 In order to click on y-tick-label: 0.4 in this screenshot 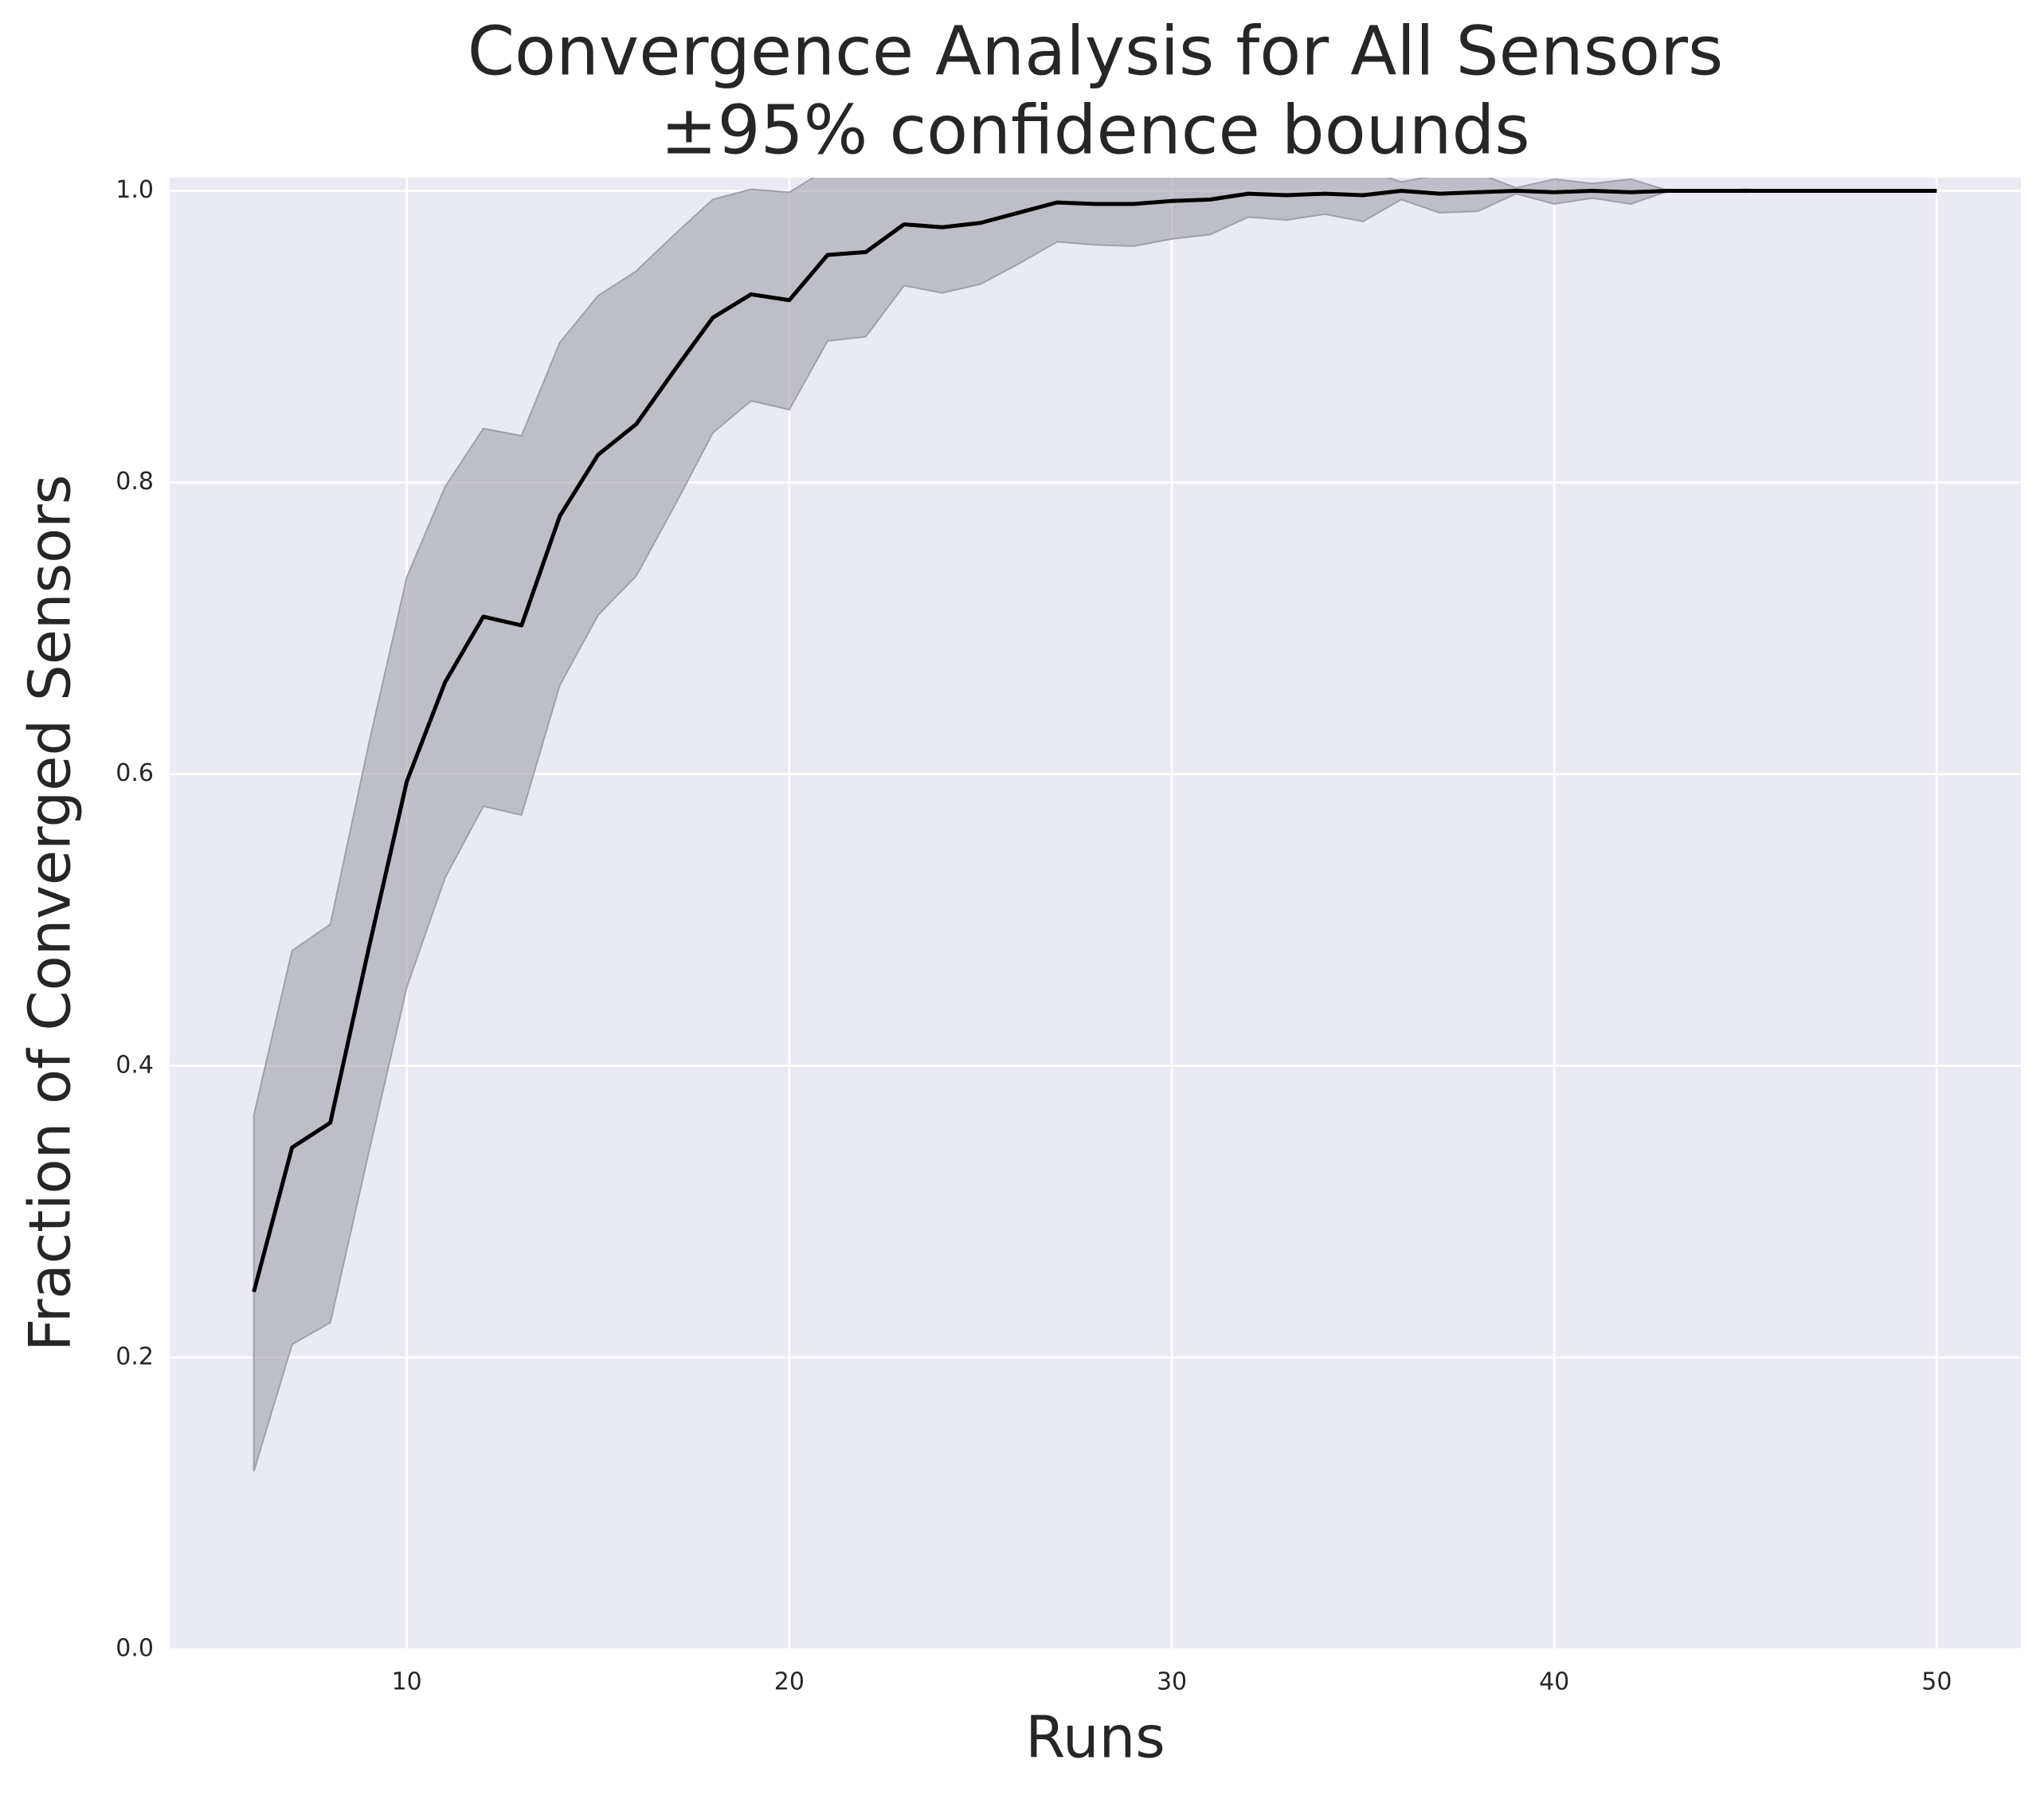, I will do `click(135, 1065)`.